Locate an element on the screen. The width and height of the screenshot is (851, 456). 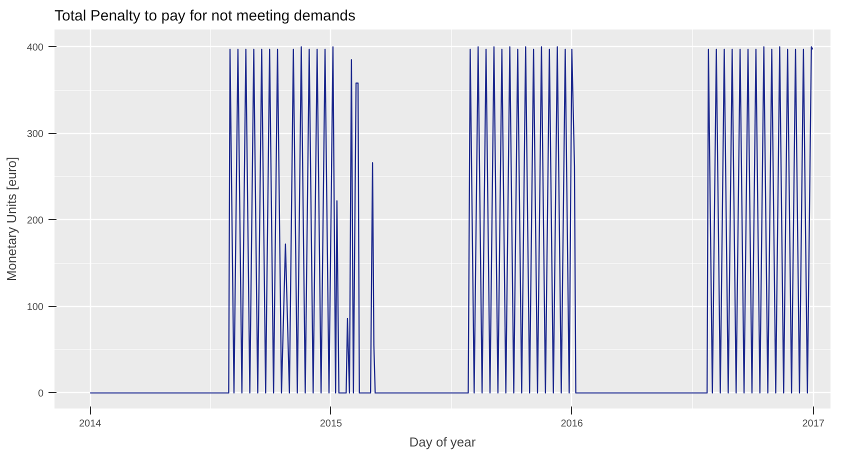
y-tick-label: 100 is located at coordinates (35, 307).